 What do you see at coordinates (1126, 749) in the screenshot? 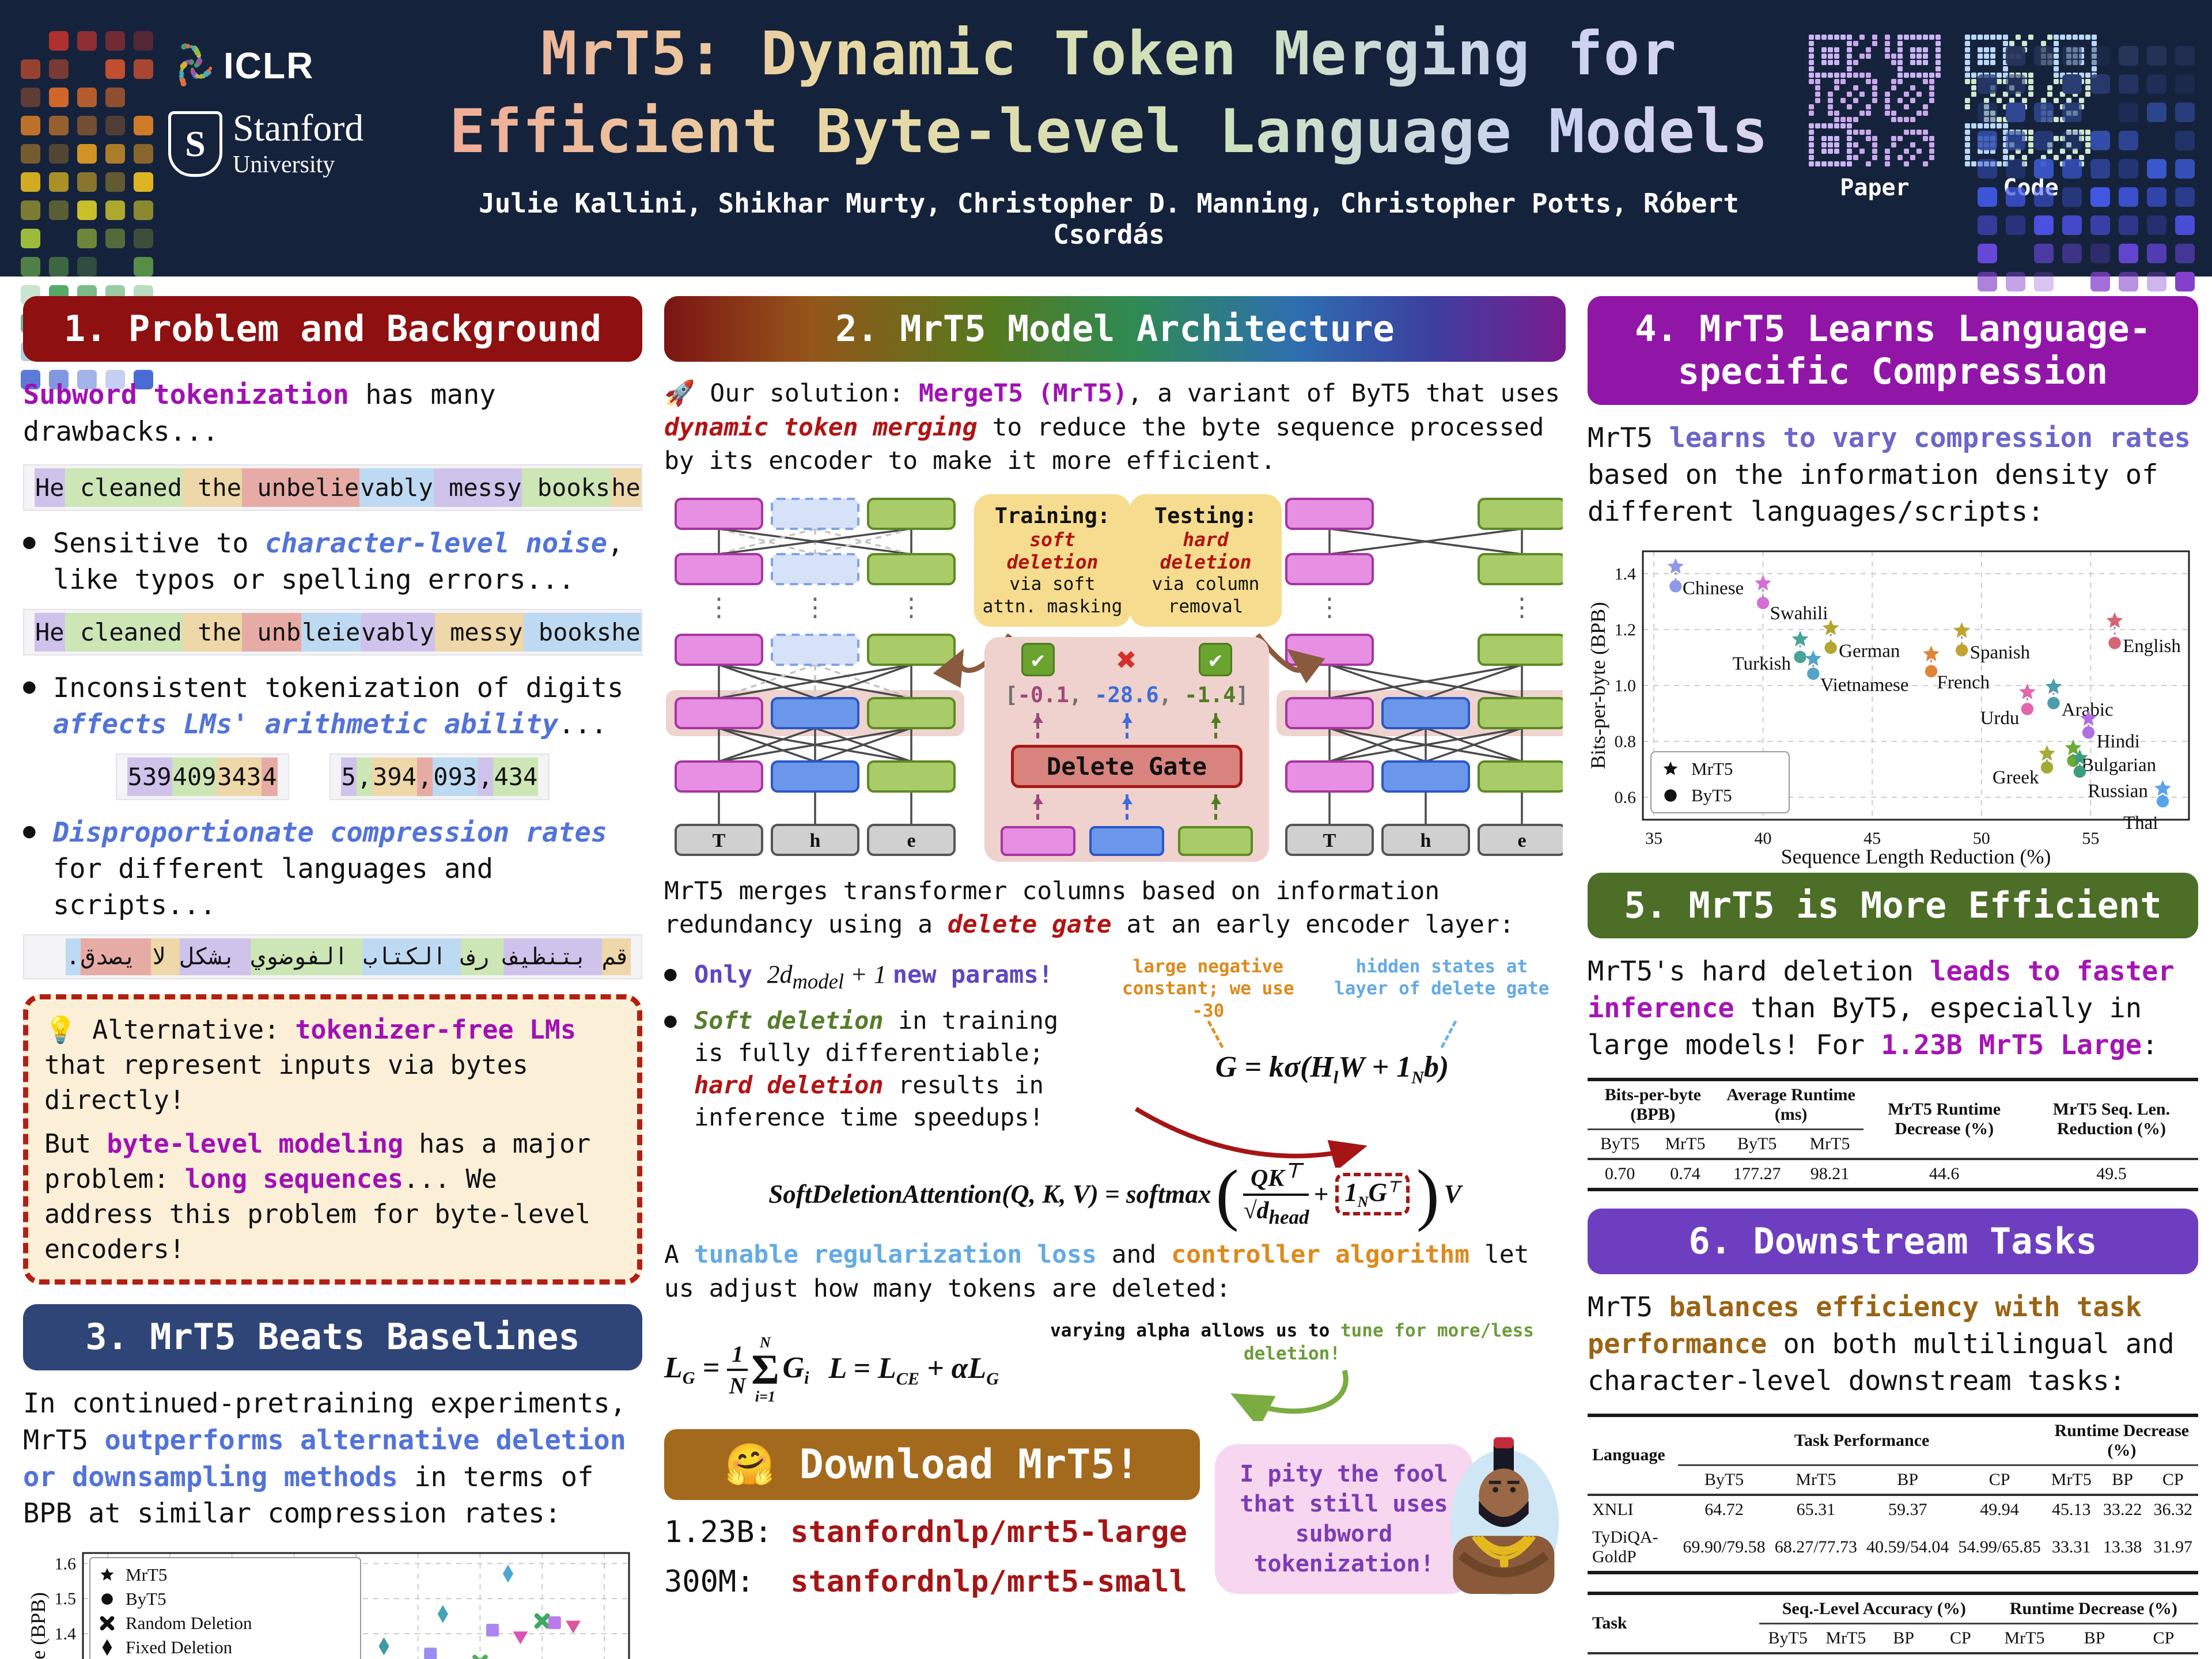
I see `delete-gate-panel: ✔ ✖ ✔ [-0.1, -28.6, -1.4] Delete Gate` at bounding box center [1126, 749].